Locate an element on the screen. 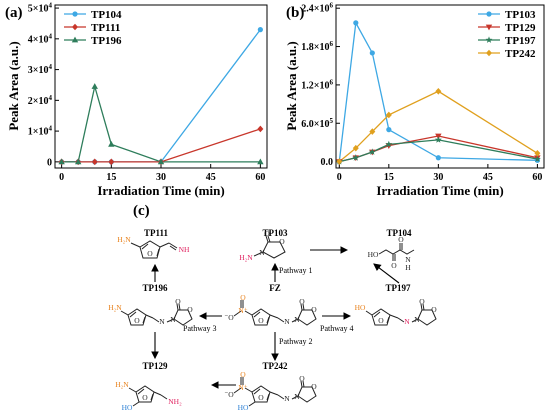  arrow-tp197-to-tp104 is located at coordinates (386, 273).